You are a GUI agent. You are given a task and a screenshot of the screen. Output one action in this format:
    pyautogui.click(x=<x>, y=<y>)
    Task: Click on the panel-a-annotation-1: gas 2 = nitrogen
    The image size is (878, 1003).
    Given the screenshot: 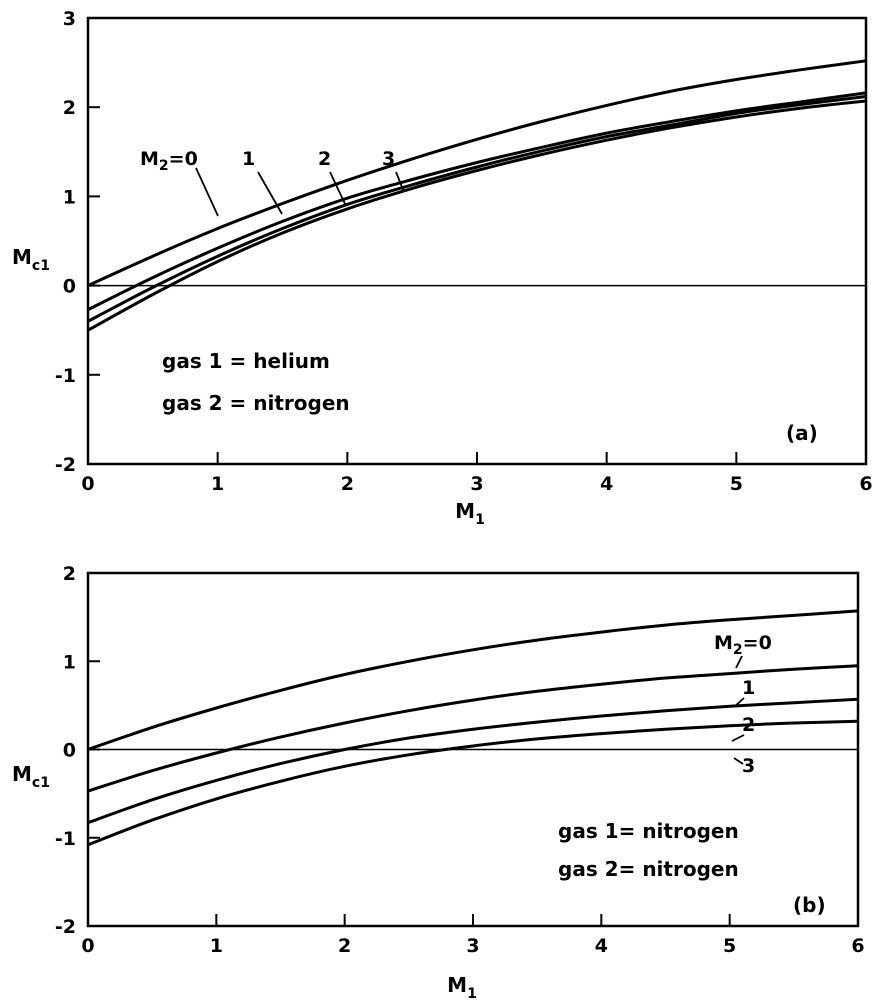 What is the action you would take?
    pyautogui.click(x=256, y=403)
    